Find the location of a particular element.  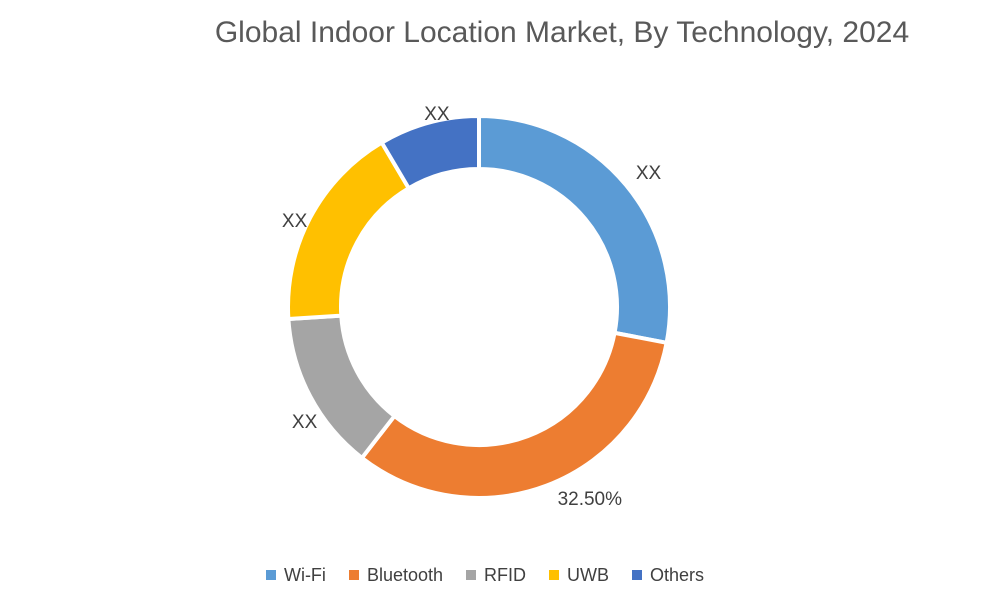

legend-label: UWB is located at coordinates (588, 575).